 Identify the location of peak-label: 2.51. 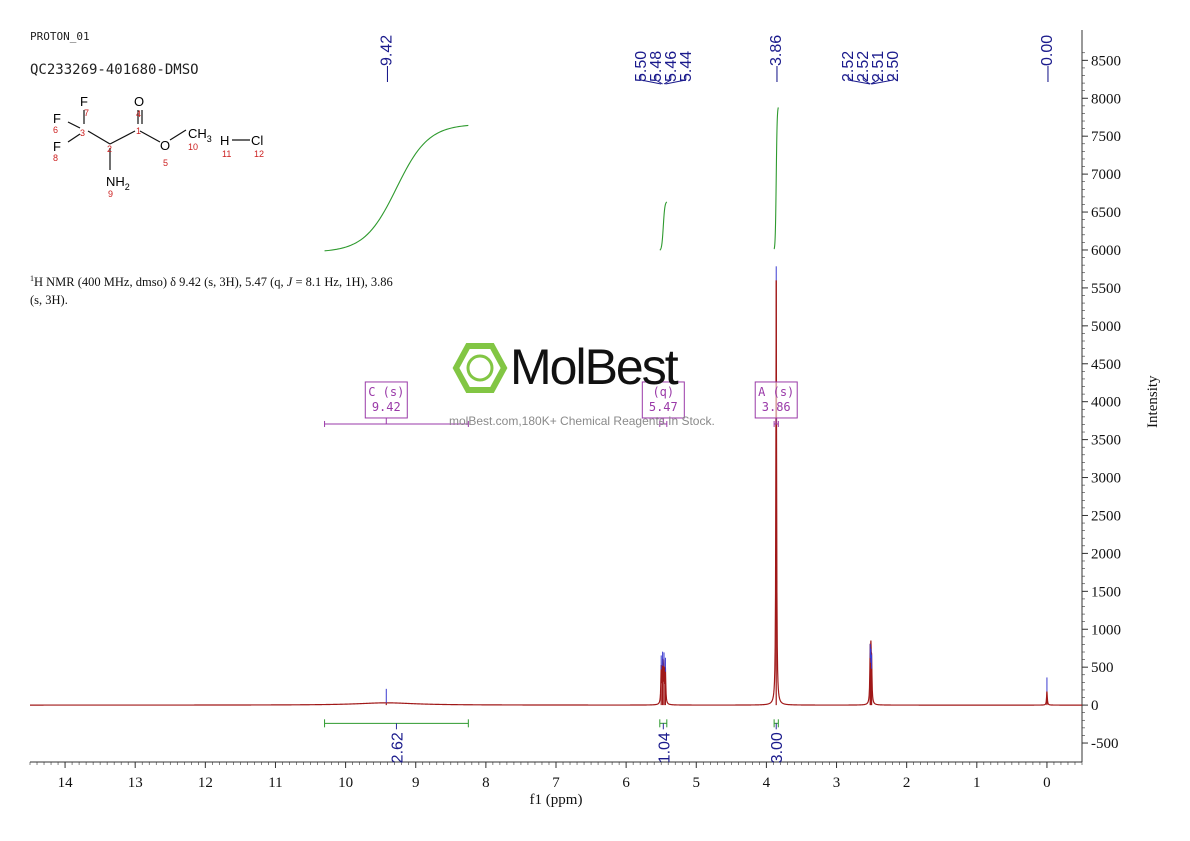
(878, 66).